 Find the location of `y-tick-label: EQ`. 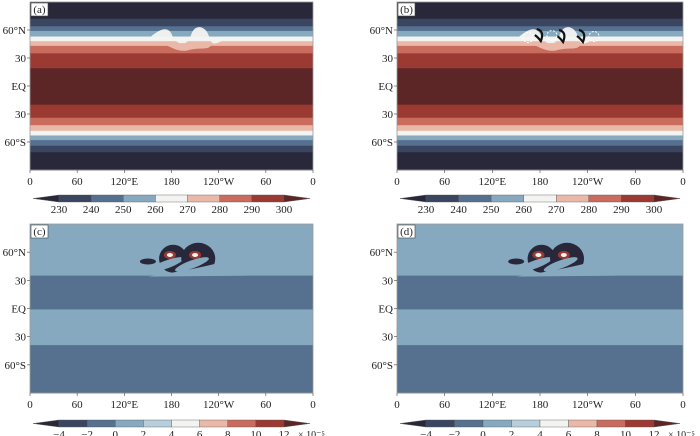

y-tick-label: EQ is located at coordinates (18, 310).